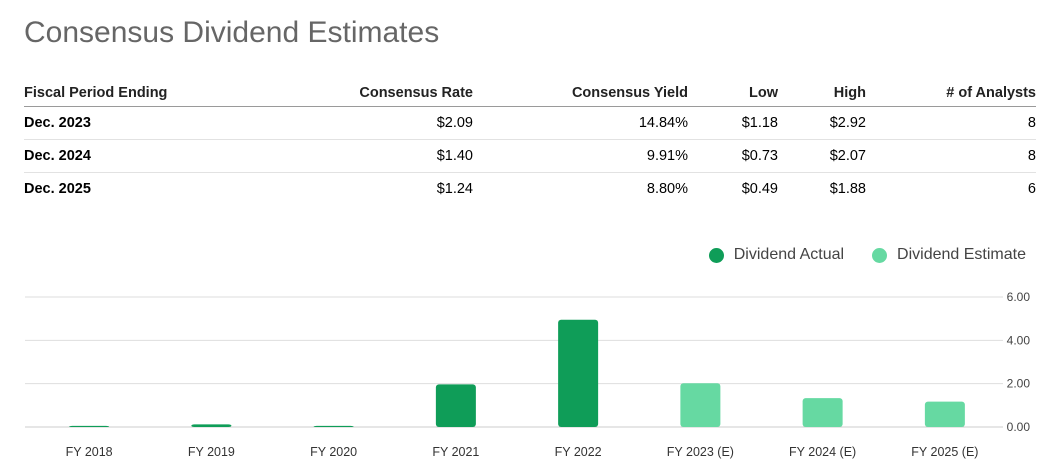  What do you see at coordinates (580, 93) in the screenshot?
I see `header-consensus-yield: Consensus Yield` at bounding box center [580, 93].